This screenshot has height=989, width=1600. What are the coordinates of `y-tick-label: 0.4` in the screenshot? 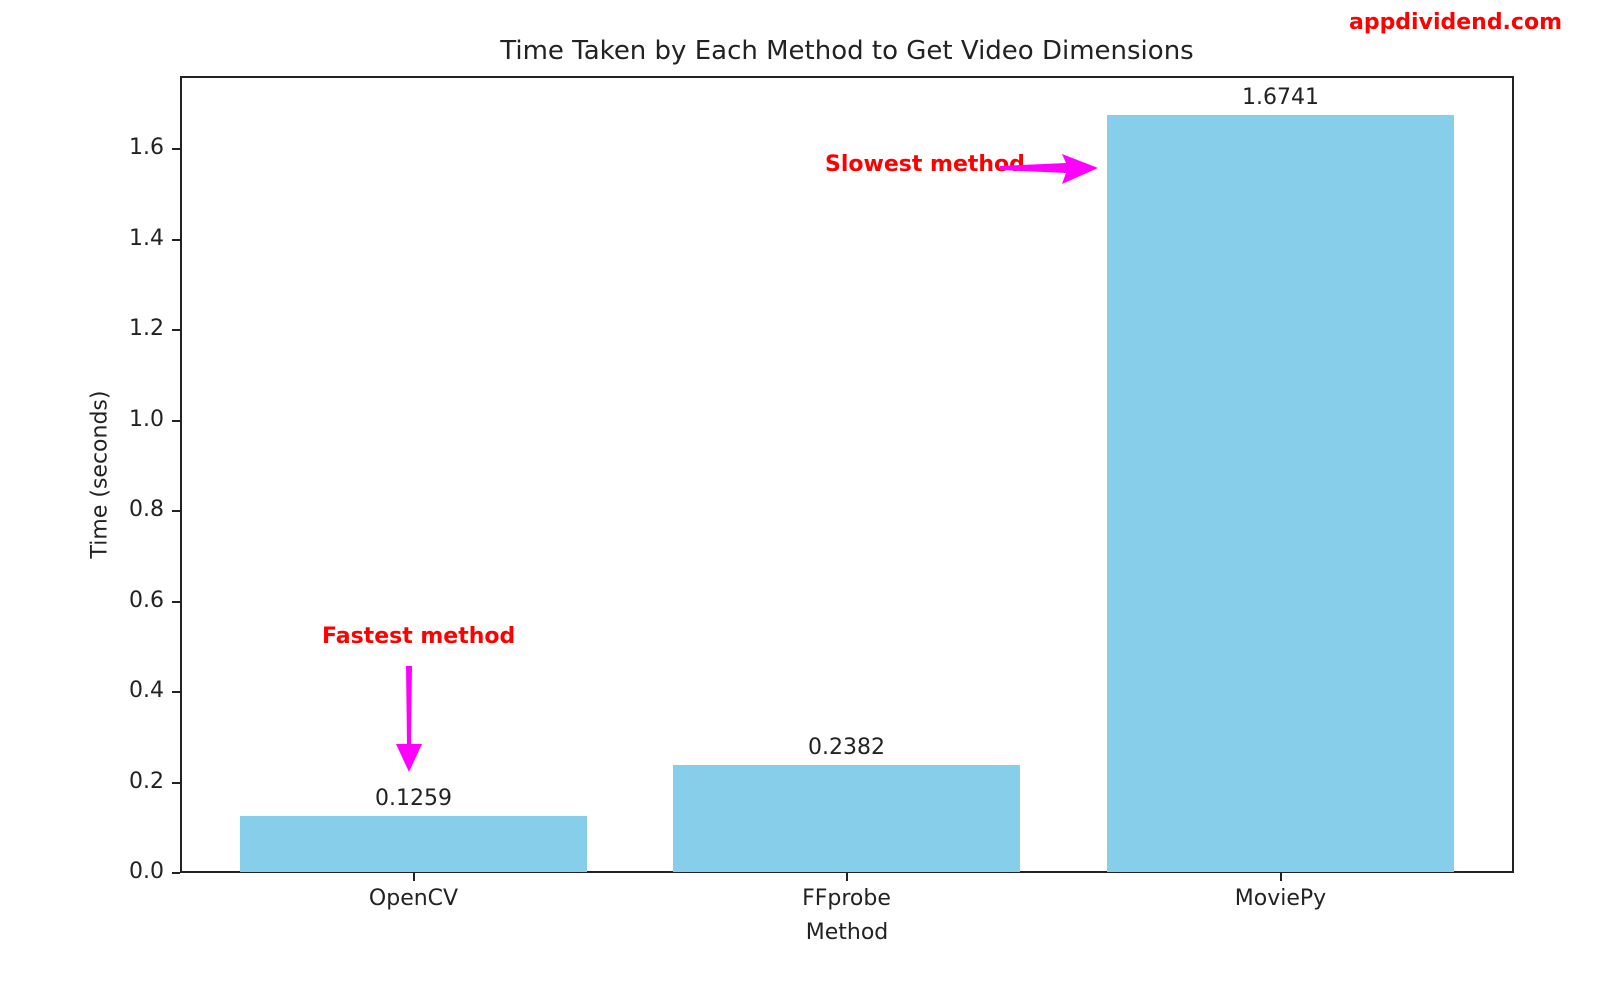 It's located at (146, 690).